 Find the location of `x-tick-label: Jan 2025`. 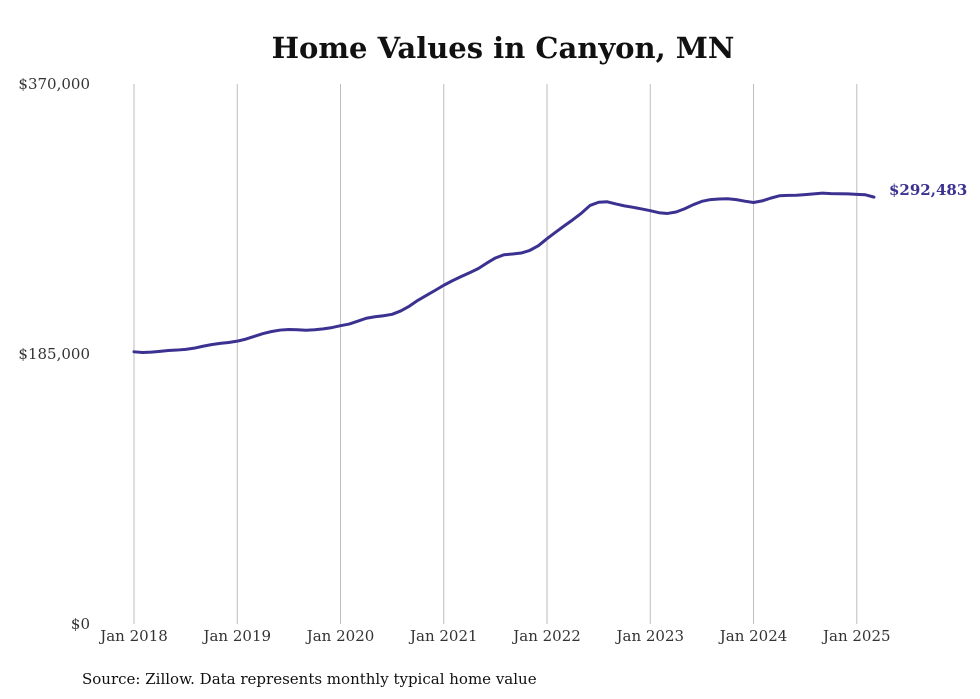

x-tick-label: Jan 2025 is located at coordinates (856, 636).